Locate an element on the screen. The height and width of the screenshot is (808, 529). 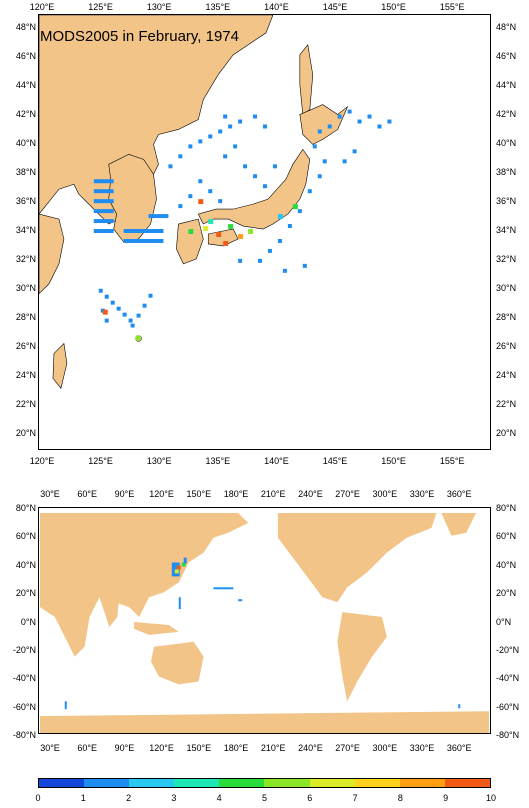
lat-tick-right: 36°N is located at coordinates (506, 201).